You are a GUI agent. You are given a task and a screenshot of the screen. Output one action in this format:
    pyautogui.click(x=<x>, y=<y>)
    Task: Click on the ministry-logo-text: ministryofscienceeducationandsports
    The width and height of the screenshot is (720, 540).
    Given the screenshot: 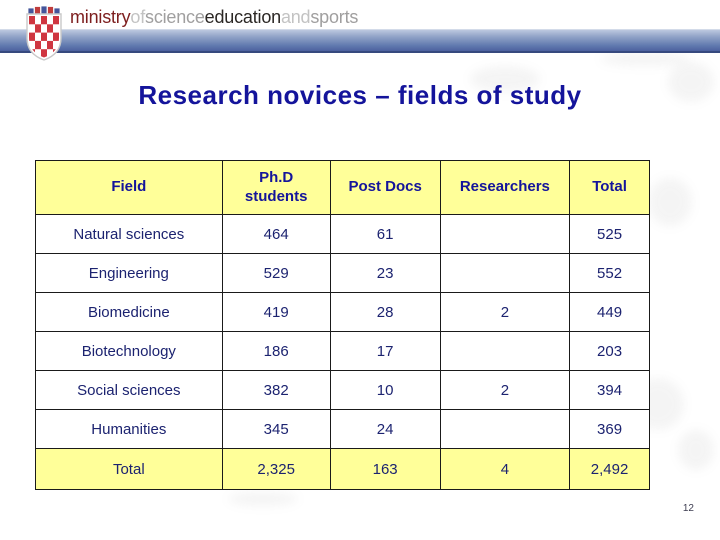 What is the action you would take?
    pyautogui.click(x=214, y=17)
    